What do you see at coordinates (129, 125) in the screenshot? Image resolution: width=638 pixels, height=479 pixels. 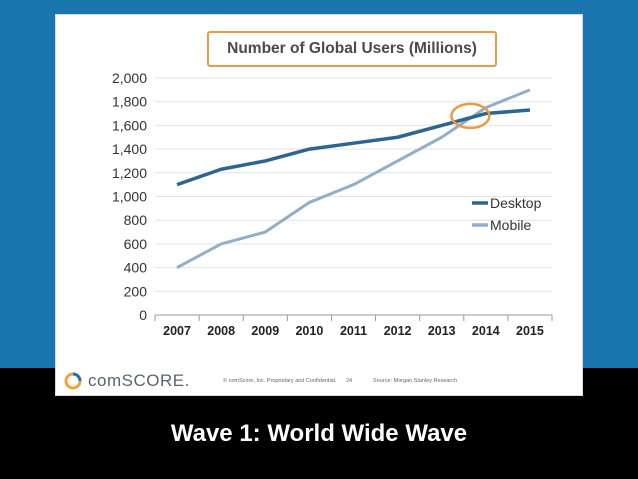 I see `y-tick-label: 1,600` at bounding box center [129, 125].